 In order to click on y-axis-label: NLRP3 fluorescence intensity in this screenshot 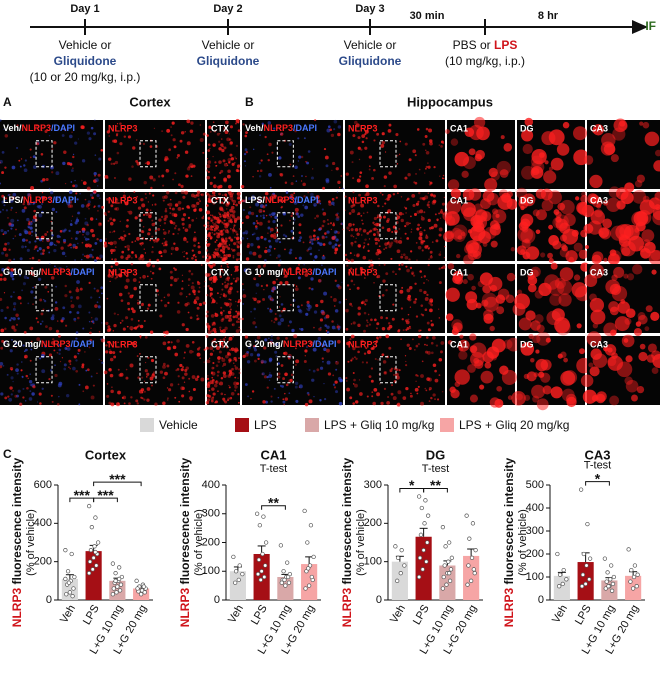, I will do `click(185, 542)`.